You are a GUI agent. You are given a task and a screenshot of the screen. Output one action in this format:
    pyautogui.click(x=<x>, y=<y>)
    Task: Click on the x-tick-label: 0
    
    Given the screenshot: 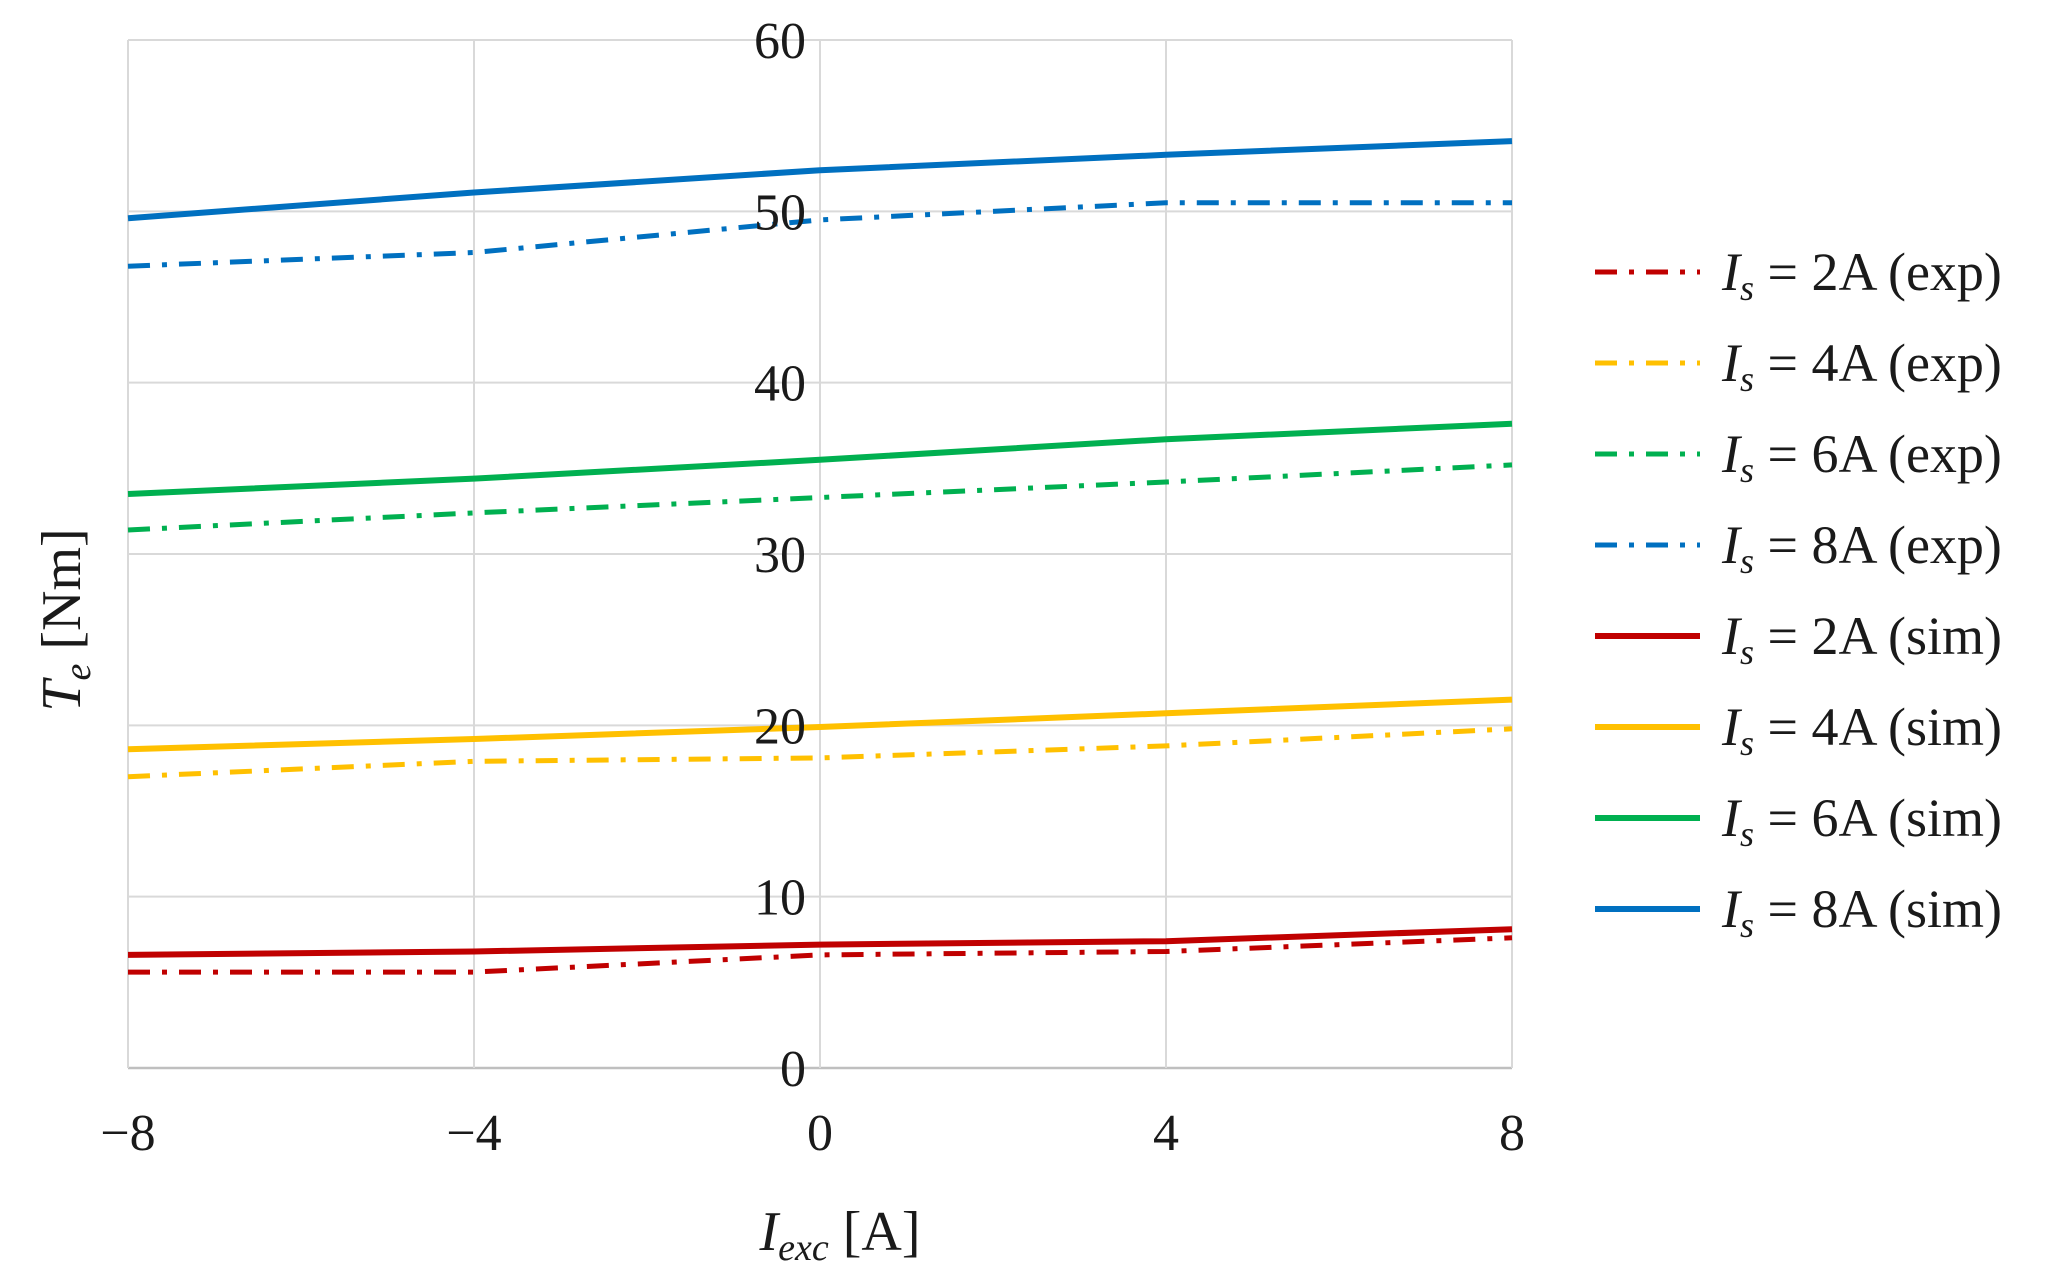 What is the action you would take?
    pyautogui.click(x=820, y=1133)
    